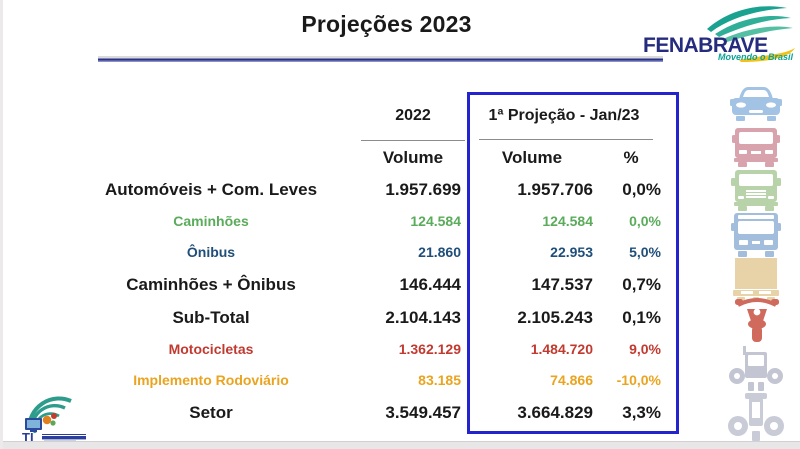  What do you see at coordinates (756, 237) in the screenshot?
I see `bus-icon` at bounding box center [756, 237].